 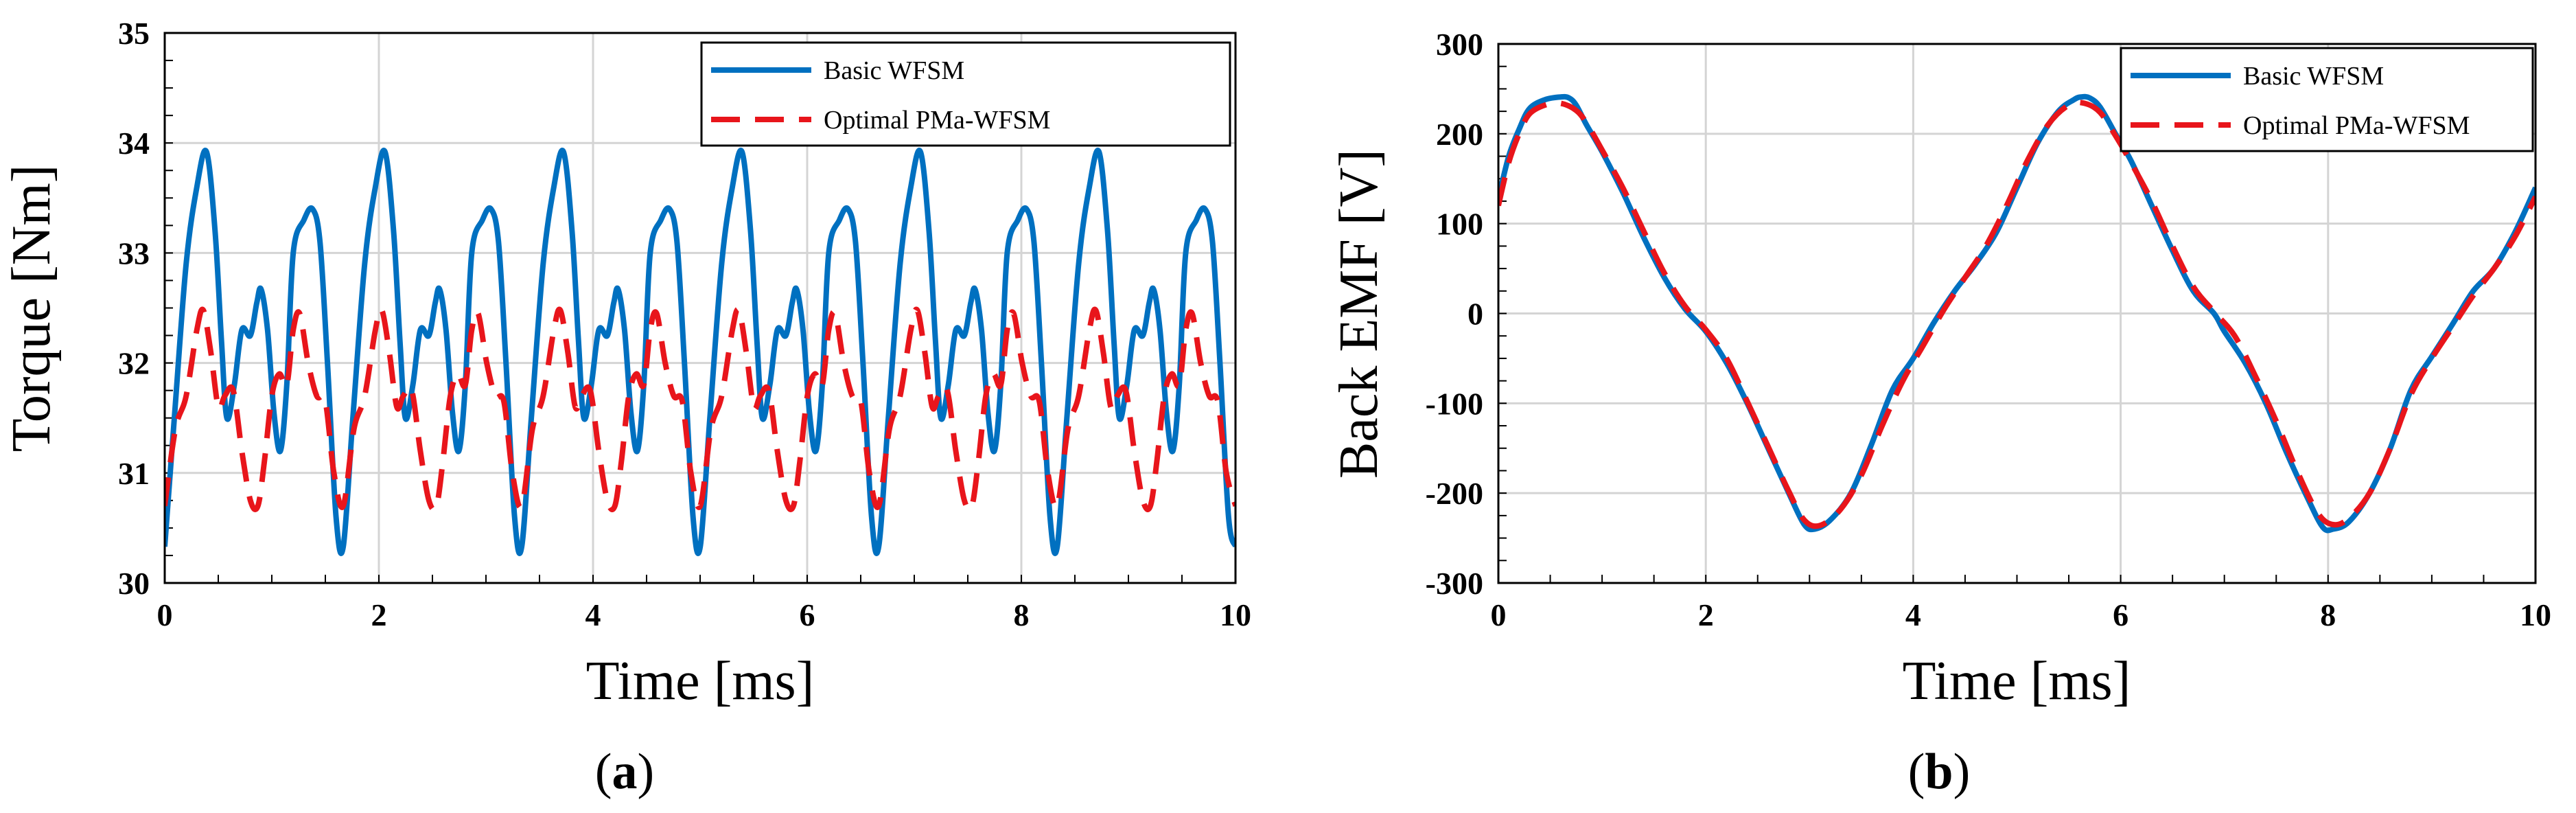 I want to click on y-tick-label: 200, so click(x=1459, y=134).